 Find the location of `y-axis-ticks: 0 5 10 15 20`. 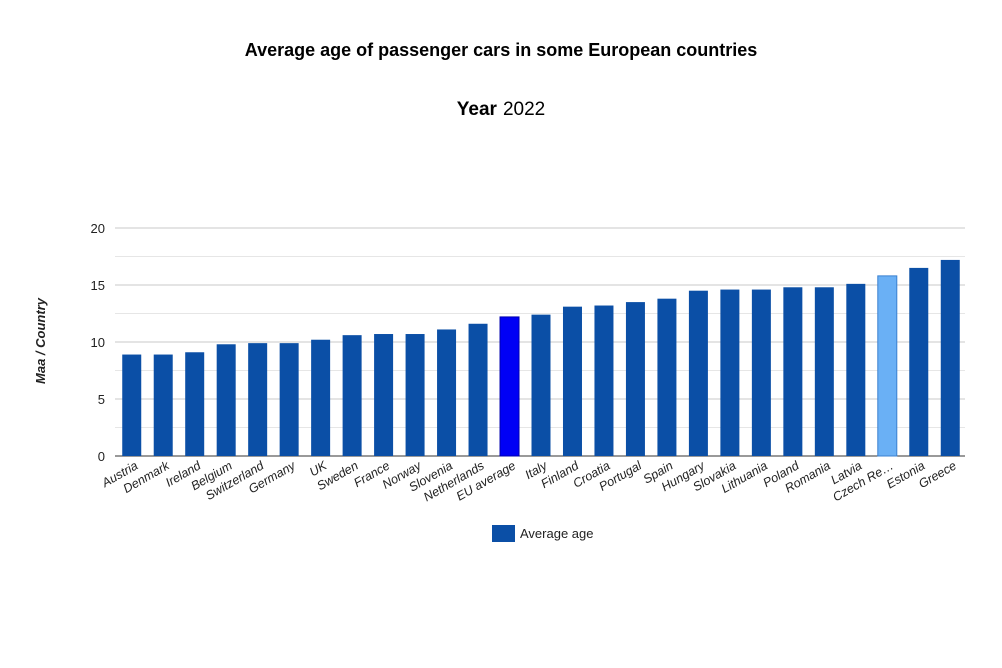

y-axis-ticks: 0 5 10 15 20 is located at coordinates (98, 342).